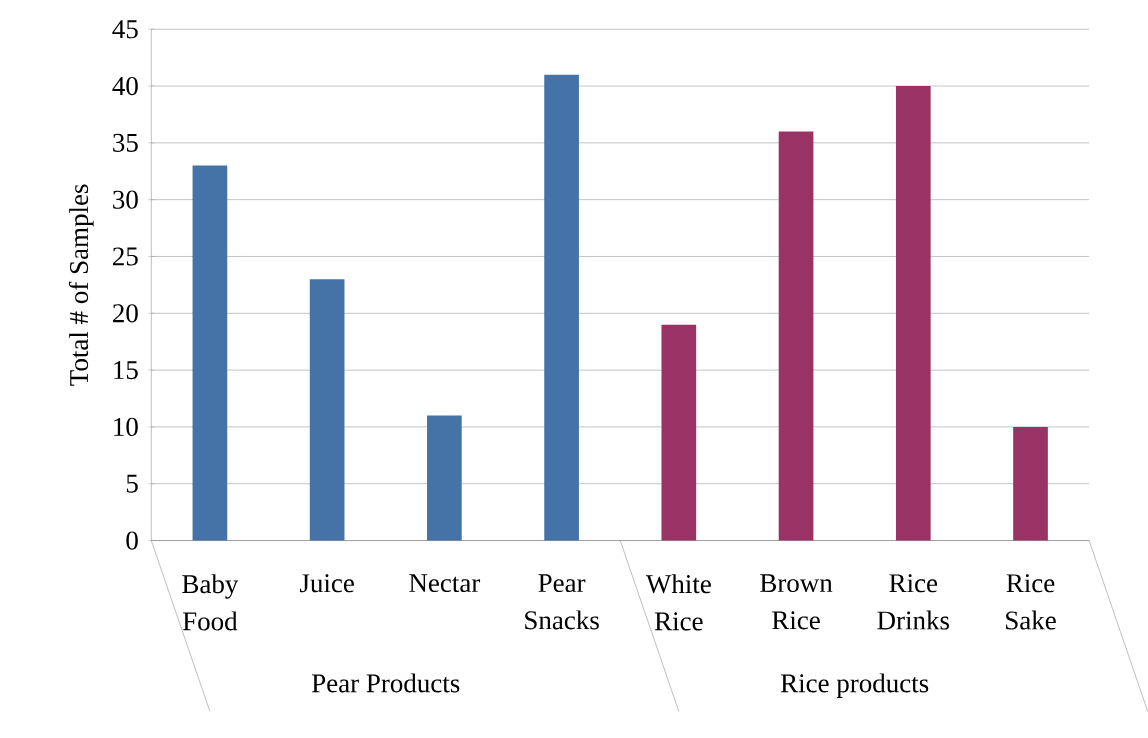 This screenshot has height=738, width=1148. What do you see at coordinates (445, 583) in the screenshot?
I see `x-tick-label: Nectar` at bounding box center [445, 583].